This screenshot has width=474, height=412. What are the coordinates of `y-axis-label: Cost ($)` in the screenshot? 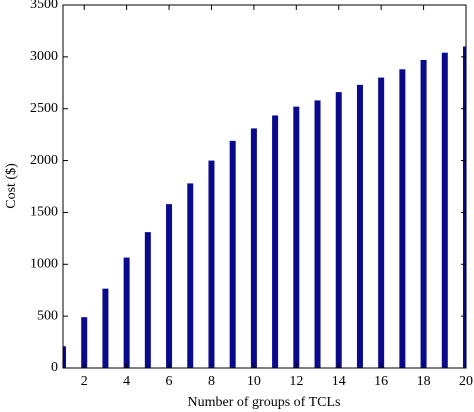 It's located at (11, 186).